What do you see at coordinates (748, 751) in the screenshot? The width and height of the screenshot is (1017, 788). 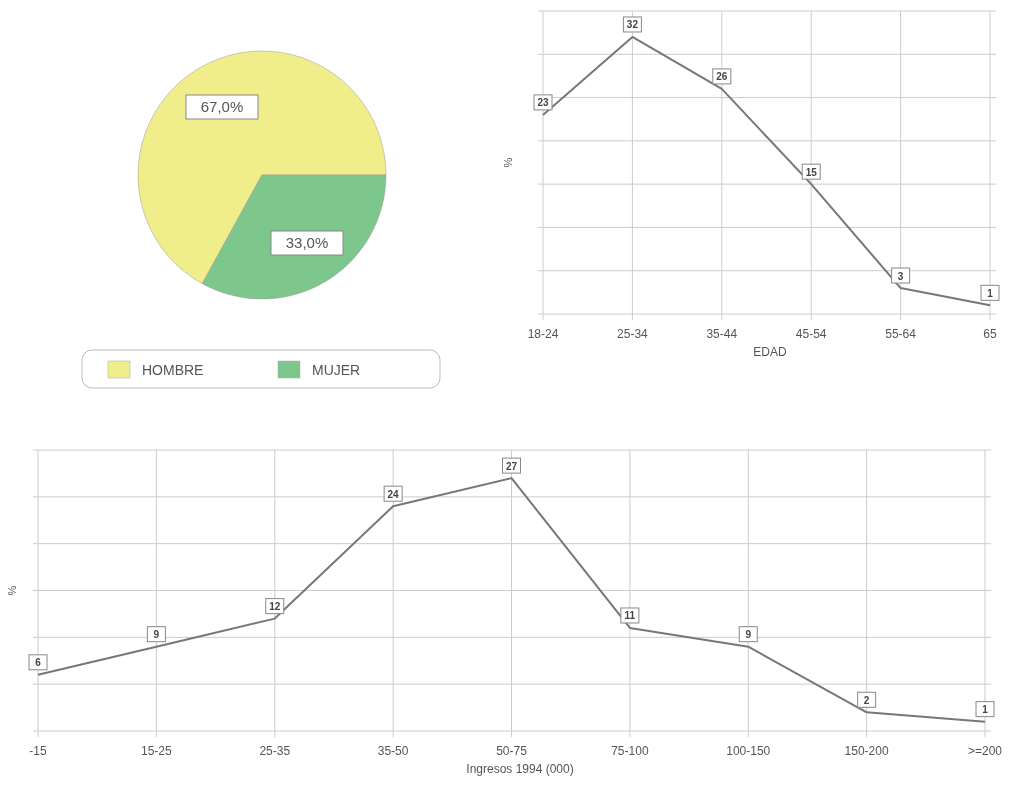 I see `x-tick-label: 100-150` at bounding box center [748, 751].